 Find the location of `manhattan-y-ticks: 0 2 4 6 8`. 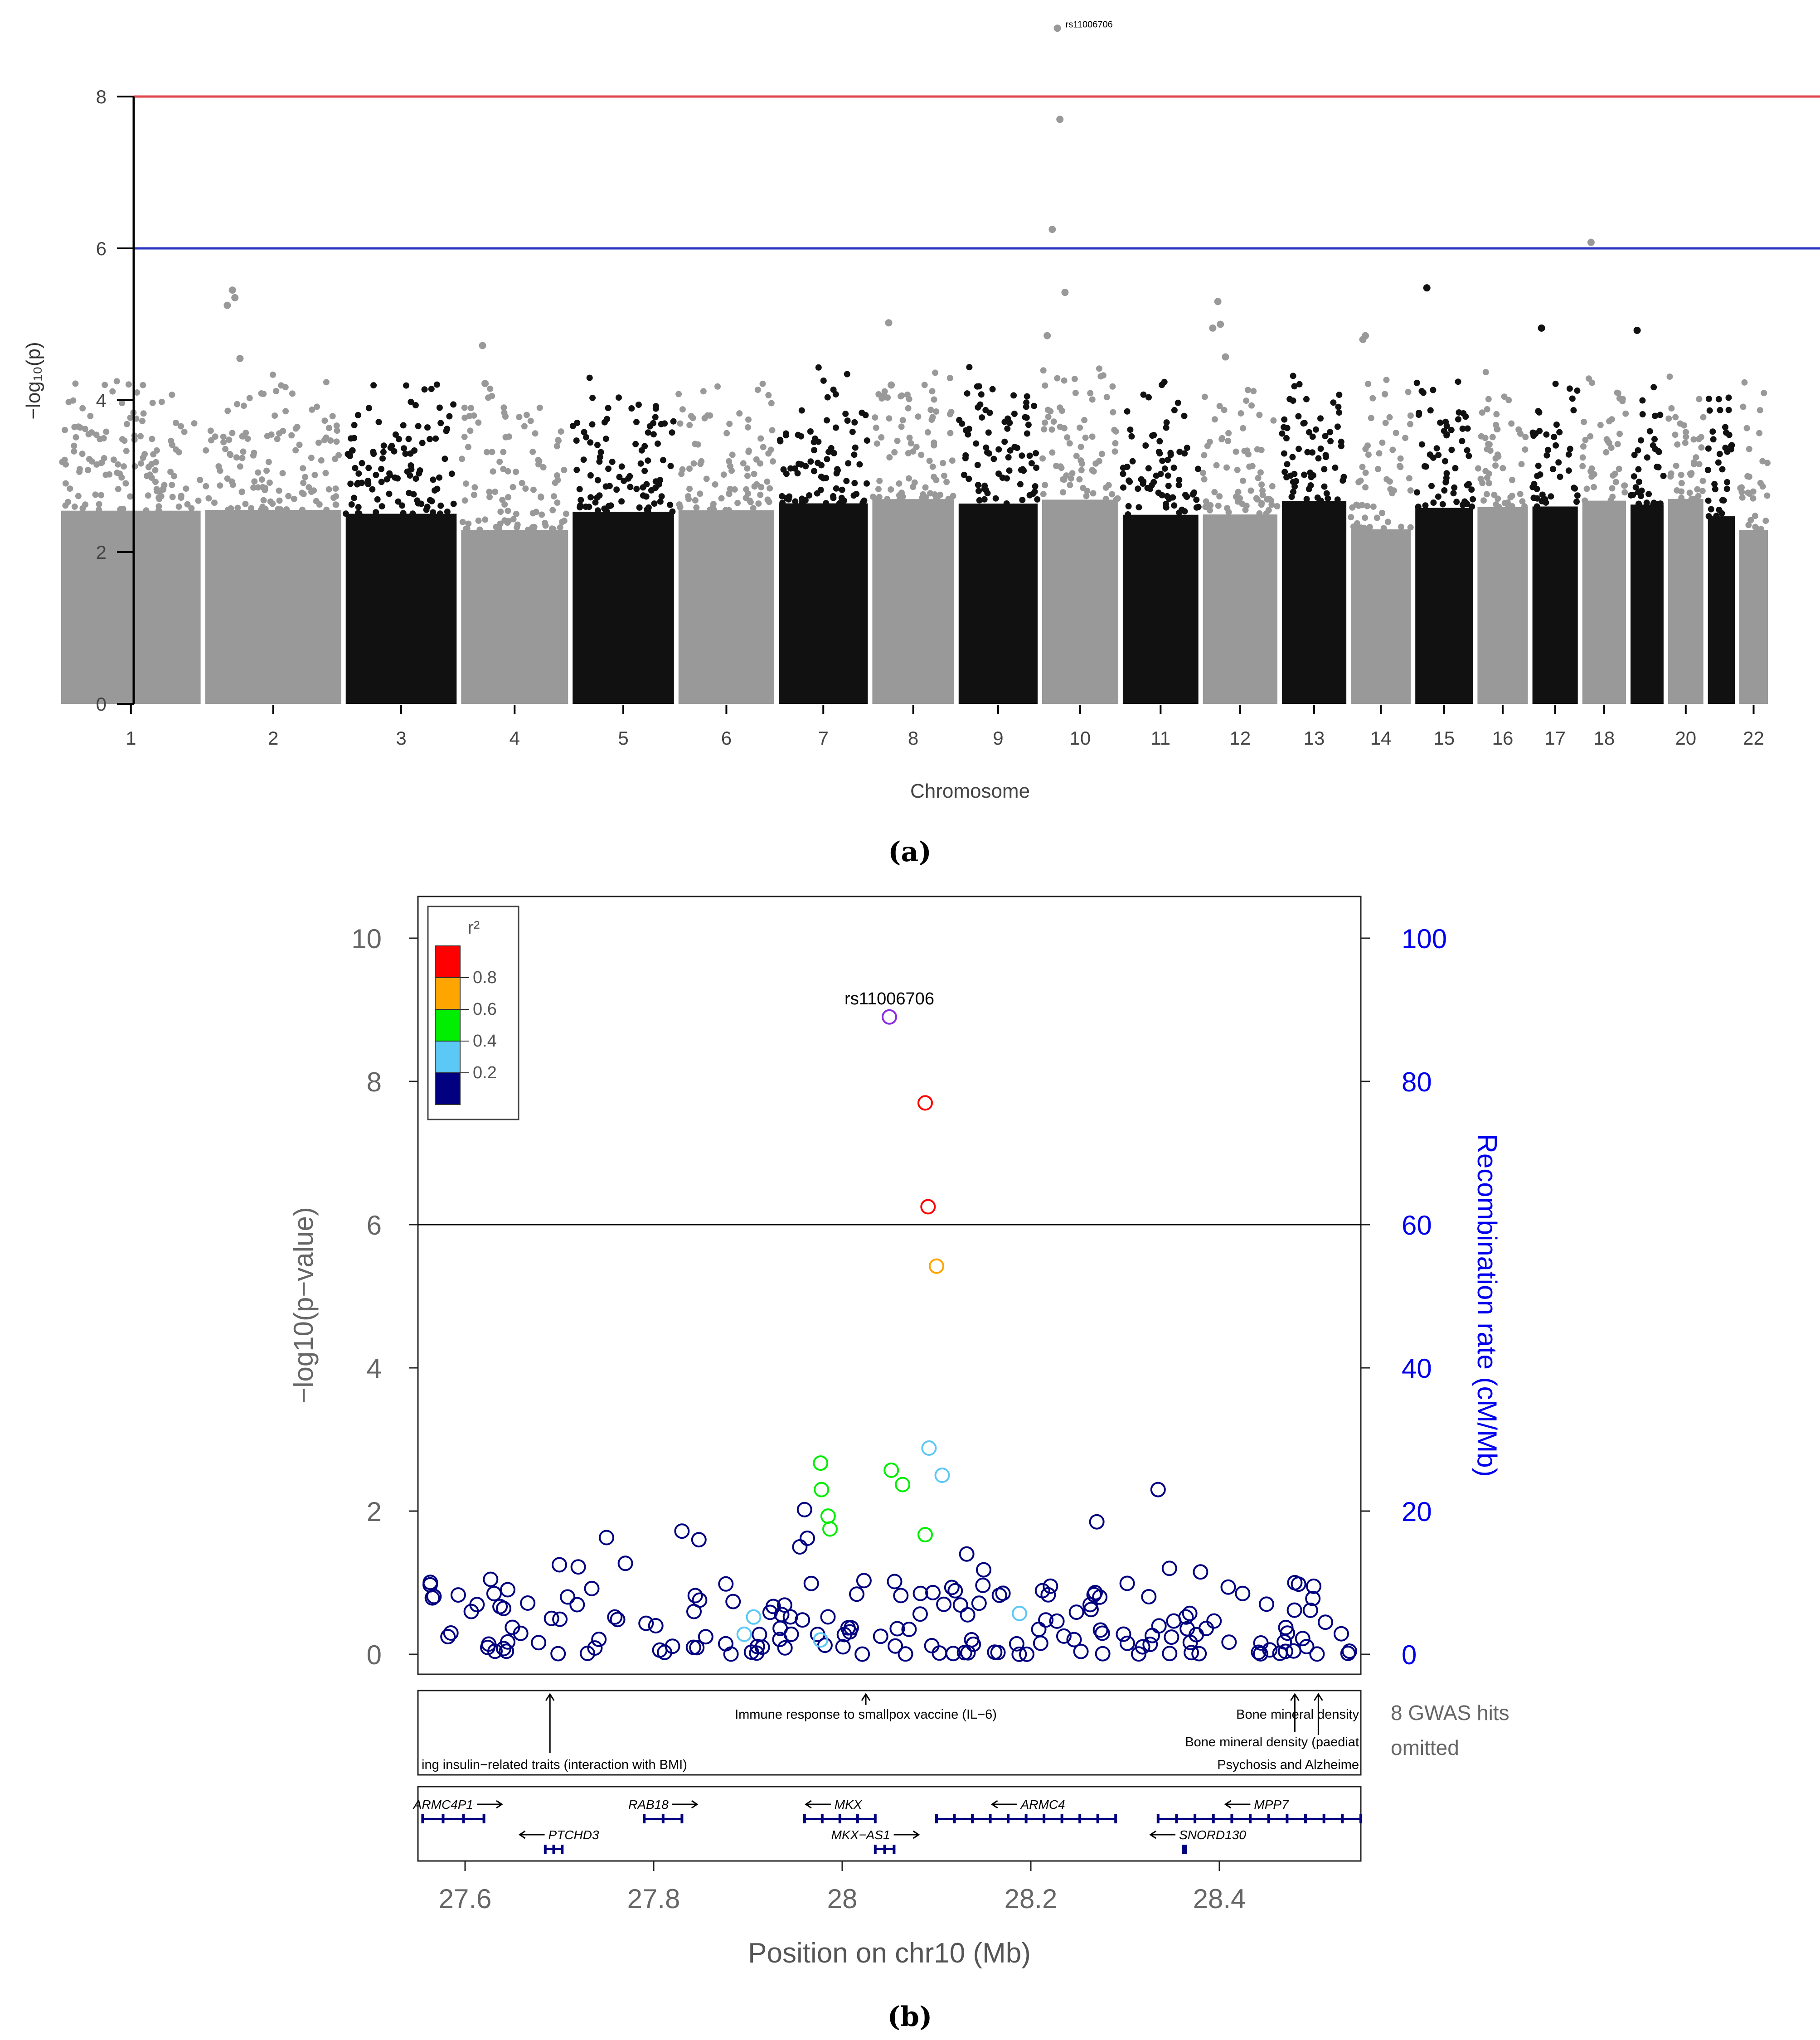

manhattan-y-ticks: 0 2 4 6 8 is located at coordinates (115, 400).